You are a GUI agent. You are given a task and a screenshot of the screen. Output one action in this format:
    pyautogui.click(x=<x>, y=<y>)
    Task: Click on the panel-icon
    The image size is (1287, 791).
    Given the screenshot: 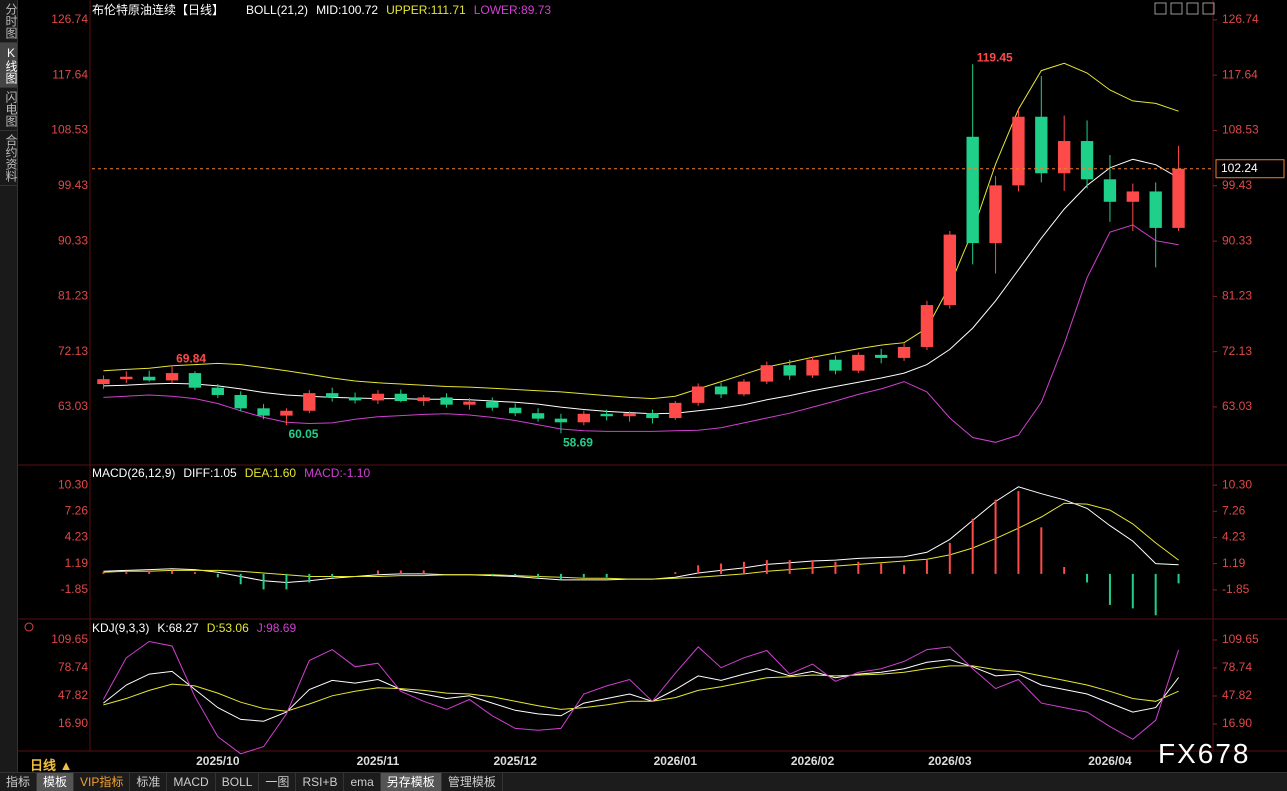 What is the action you would take?
    pyautogui.click(x=29, y=627)
    